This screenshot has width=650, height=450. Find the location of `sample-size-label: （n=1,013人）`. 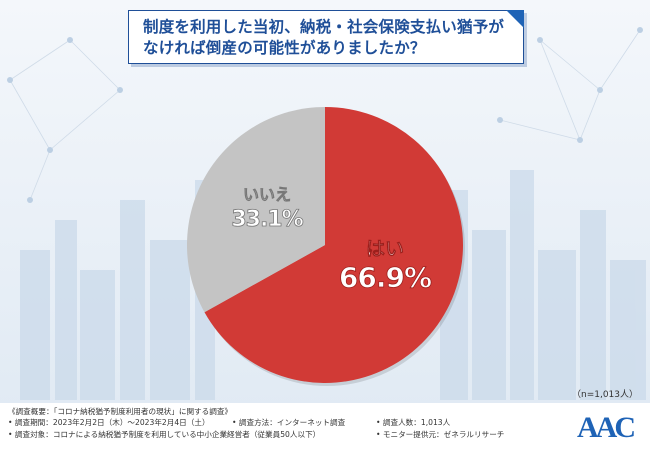

sample-size-label: （n=1,013人） is located at coordinates (604, 395).